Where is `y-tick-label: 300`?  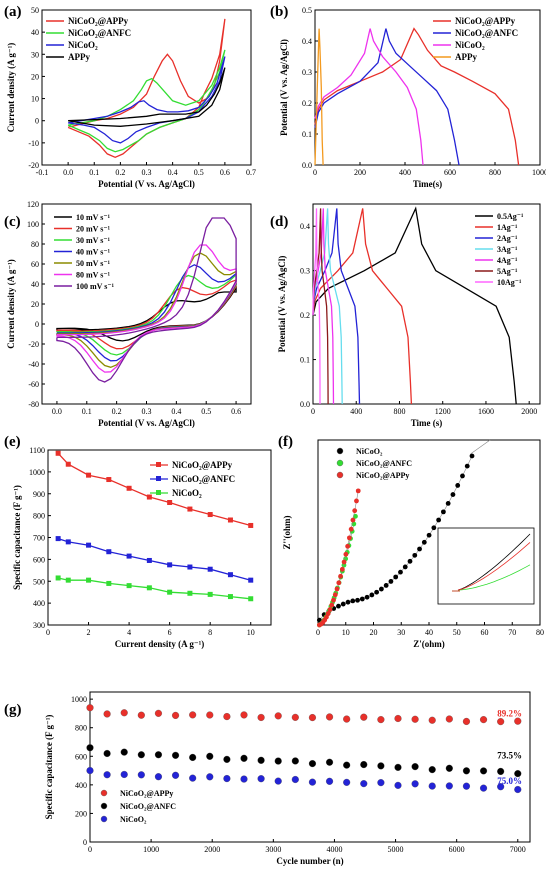 y-tick-label: 300 is located at coordinates (39, 625).